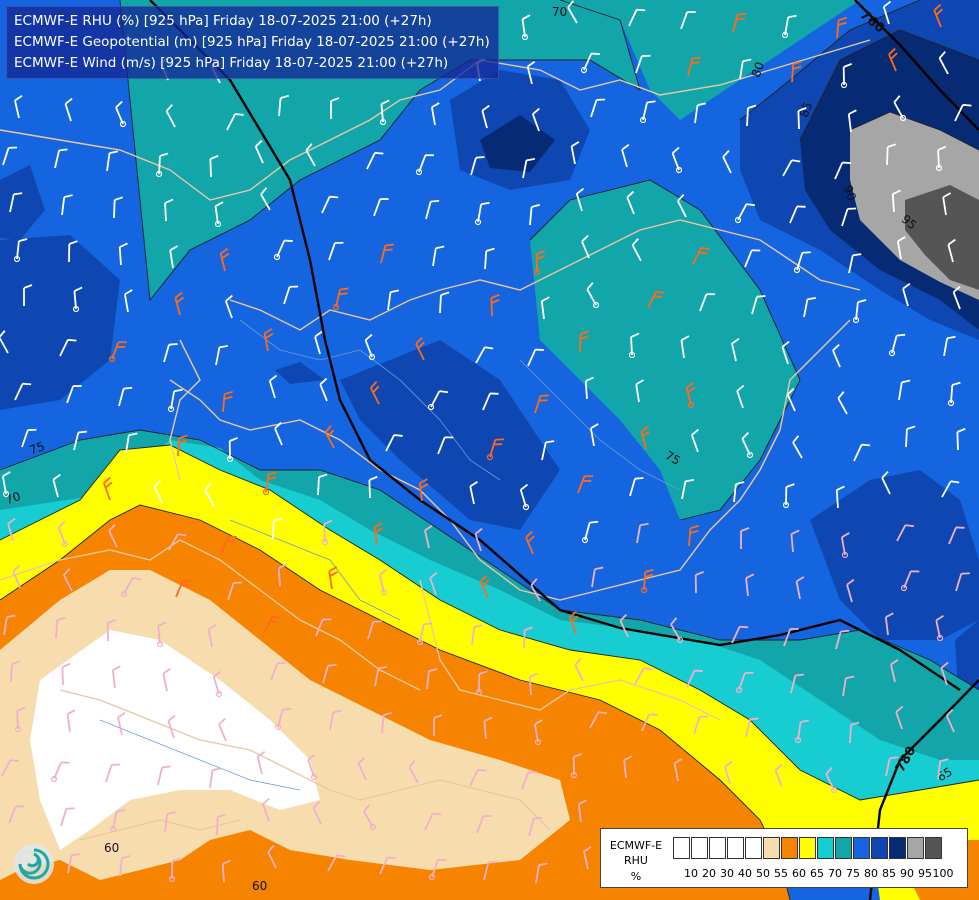  I want to click on legend-ticks: 10 20 30 40 50 55 60 65 70 75 80 85 90 95 100, so click(821, 874).